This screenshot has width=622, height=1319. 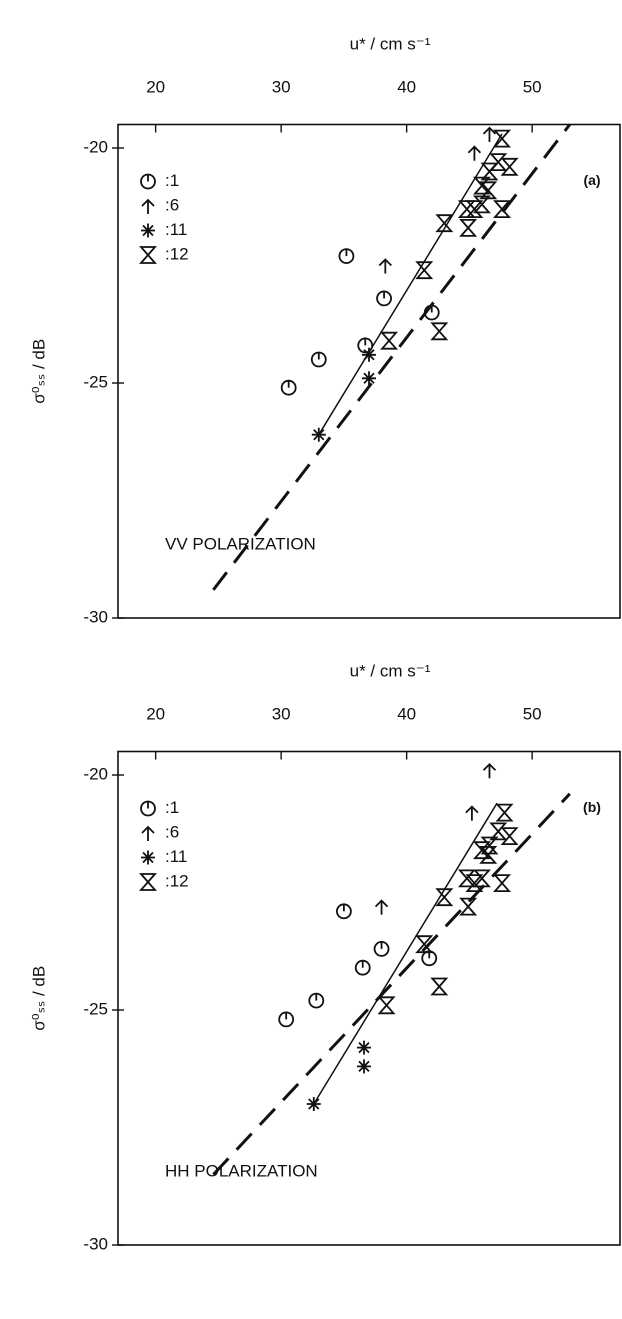 I want to click on panel-label: (a), so click(x=591, y=180).